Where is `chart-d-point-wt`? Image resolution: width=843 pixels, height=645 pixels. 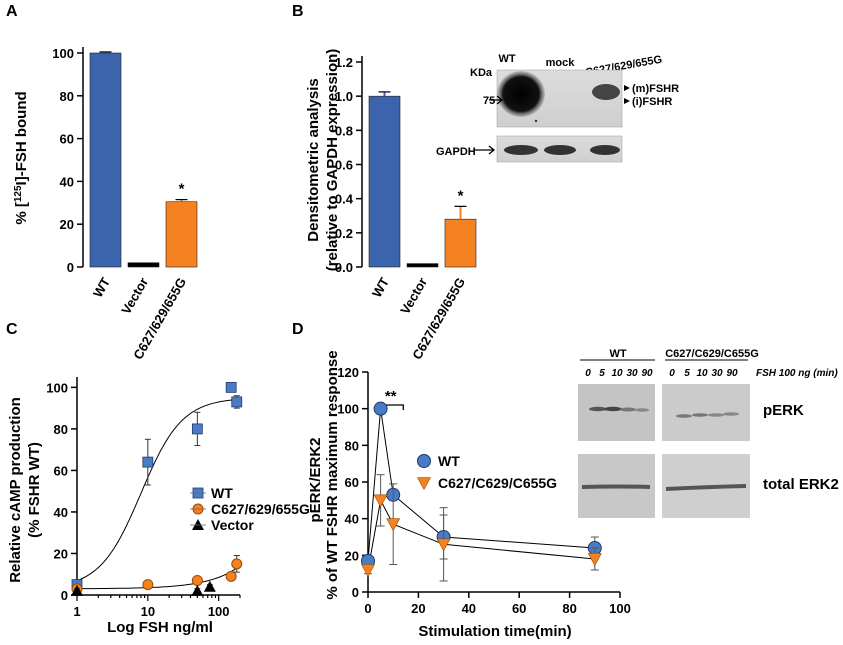 chart-d-point-wt is located at coordinates (380, 408).